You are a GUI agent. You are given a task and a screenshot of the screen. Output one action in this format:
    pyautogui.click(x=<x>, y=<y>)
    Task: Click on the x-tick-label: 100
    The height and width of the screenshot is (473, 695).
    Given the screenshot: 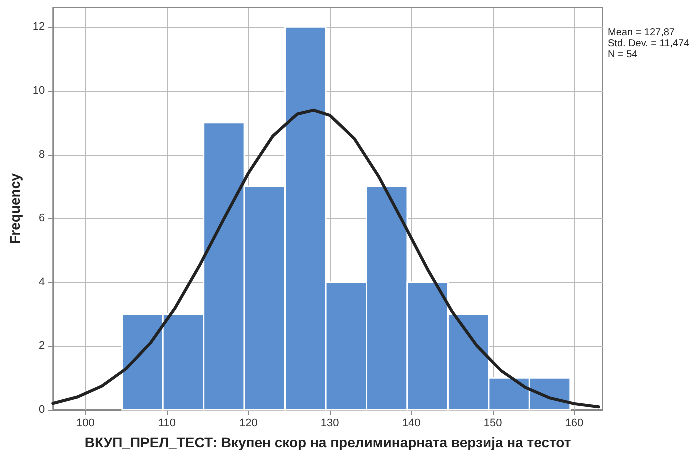 What is the action you would take?
    pyautogui.click(x=85, y=424)
    